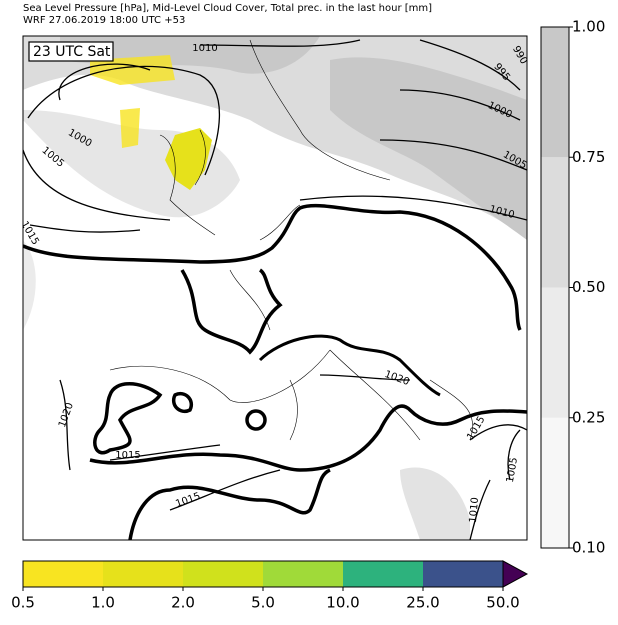  What do you see at coordinates (103, 603) in the screenshot?
I see `colorbar-tick-label: 1.0` at bounding box center [103, 603].